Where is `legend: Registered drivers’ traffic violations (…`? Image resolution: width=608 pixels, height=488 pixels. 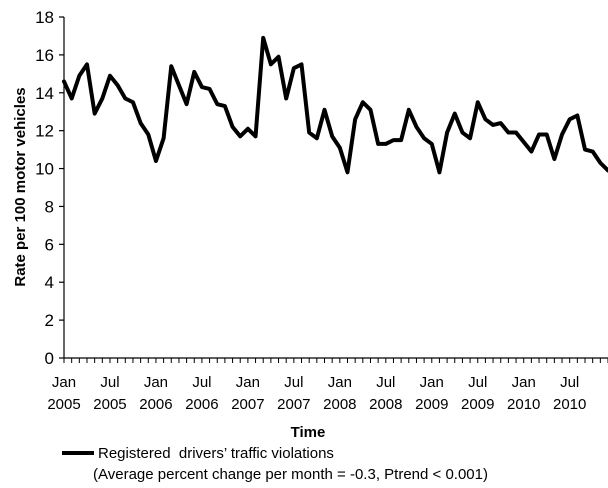
legend: Registered drivers’ traffic violations (… is located at coordinates (275, 464).